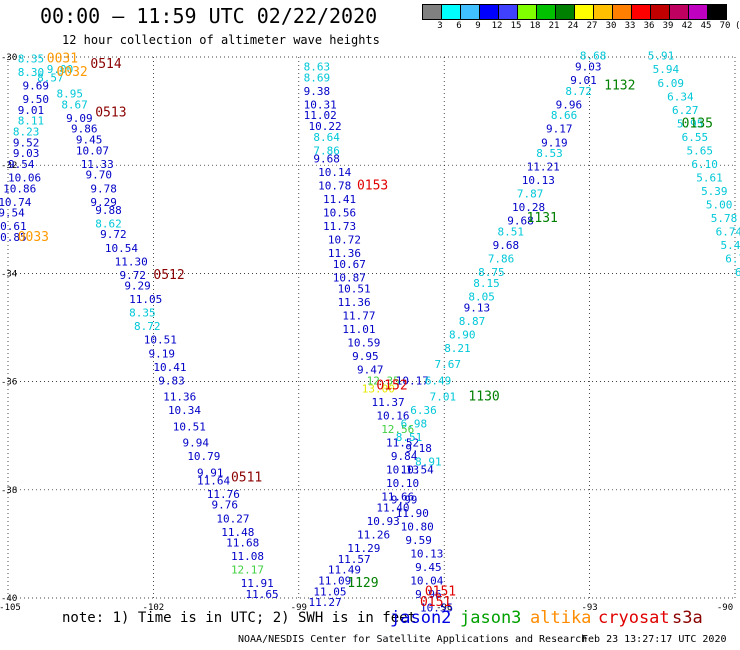  Describe the element at coordinates (31, 110) in the screenshot. I see `wave-height-value: 9.01` at that location.